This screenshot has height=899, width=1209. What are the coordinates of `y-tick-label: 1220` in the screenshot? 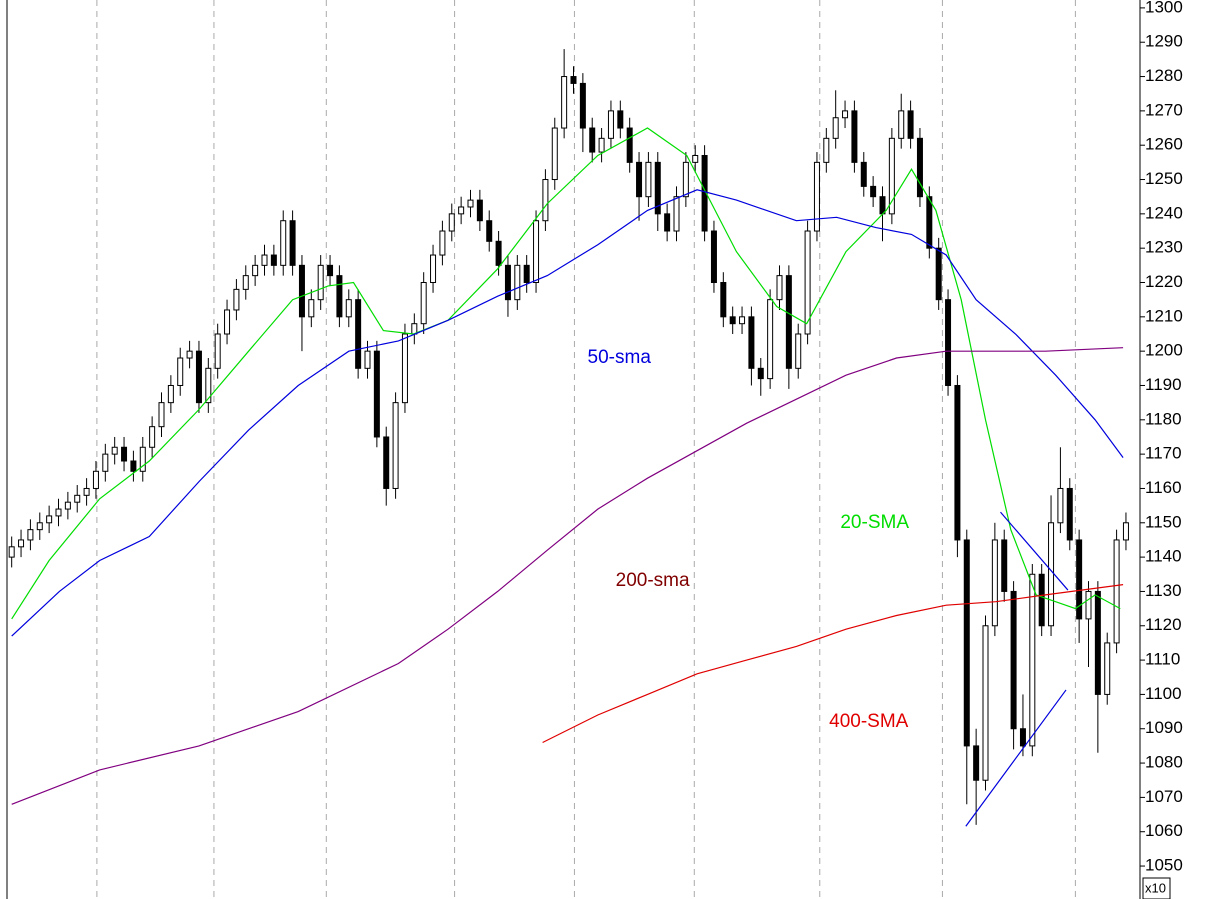 It's located at (1164, 281).